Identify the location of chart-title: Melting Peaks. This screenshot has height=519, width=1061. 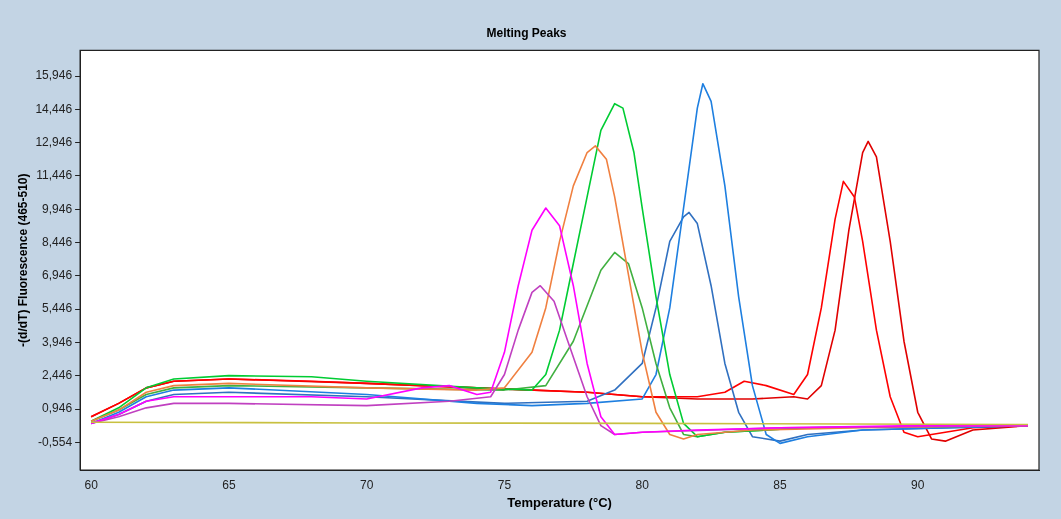
(526, 32).